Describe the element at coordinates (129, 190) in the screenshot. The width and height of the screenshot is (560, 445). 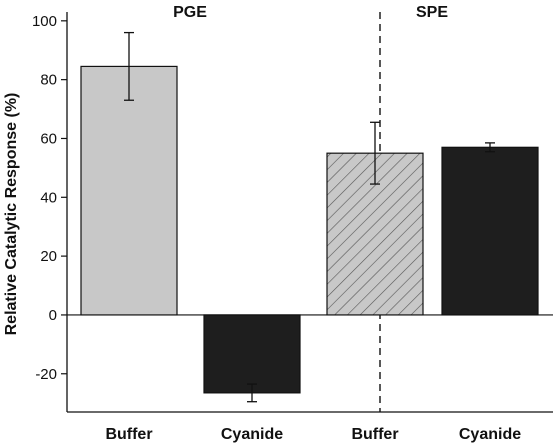
I see `bar-pge-buffer` at that location.